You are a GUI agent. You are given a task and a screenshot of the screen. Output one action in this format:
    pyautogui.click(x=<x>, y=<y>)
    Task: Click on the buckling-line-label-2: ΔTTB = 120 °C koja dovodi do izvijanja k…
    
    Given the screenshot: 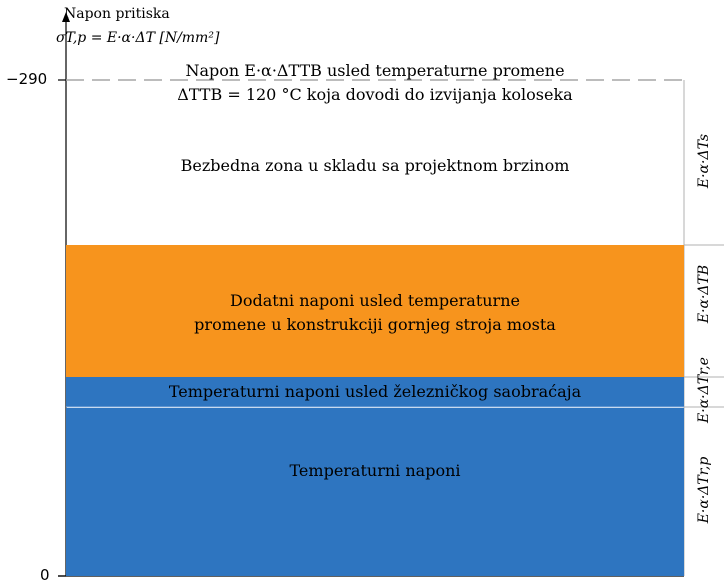 What is the action you would take?
    pyautogui.click(x=375, y=94)
    